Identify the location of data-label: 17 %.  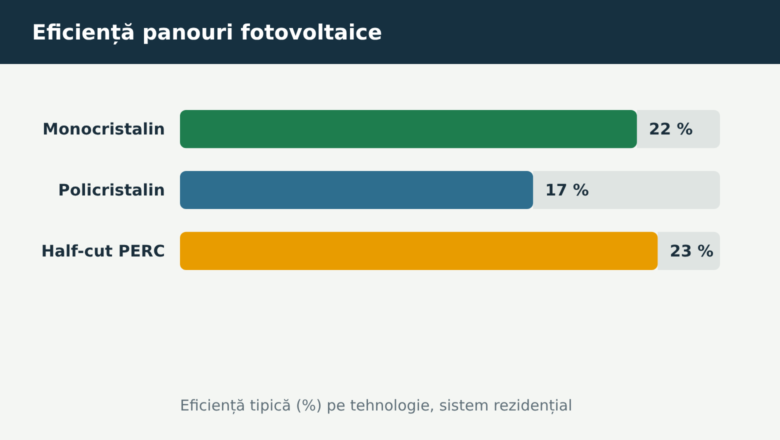
(567, 190).